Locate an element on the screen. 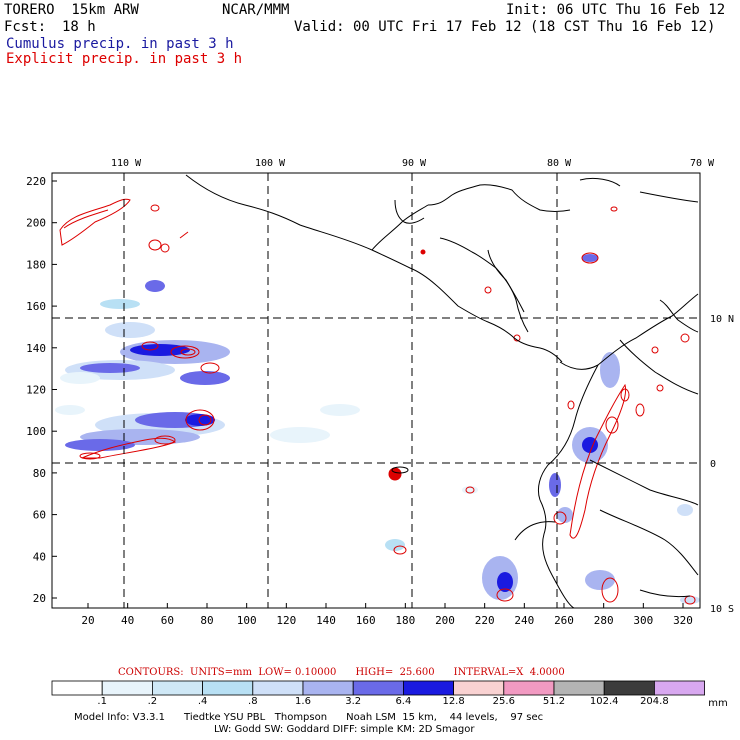 This screenshot has height=740, width=740. legend-label: 25.6 is located at coordinates (503, 701).